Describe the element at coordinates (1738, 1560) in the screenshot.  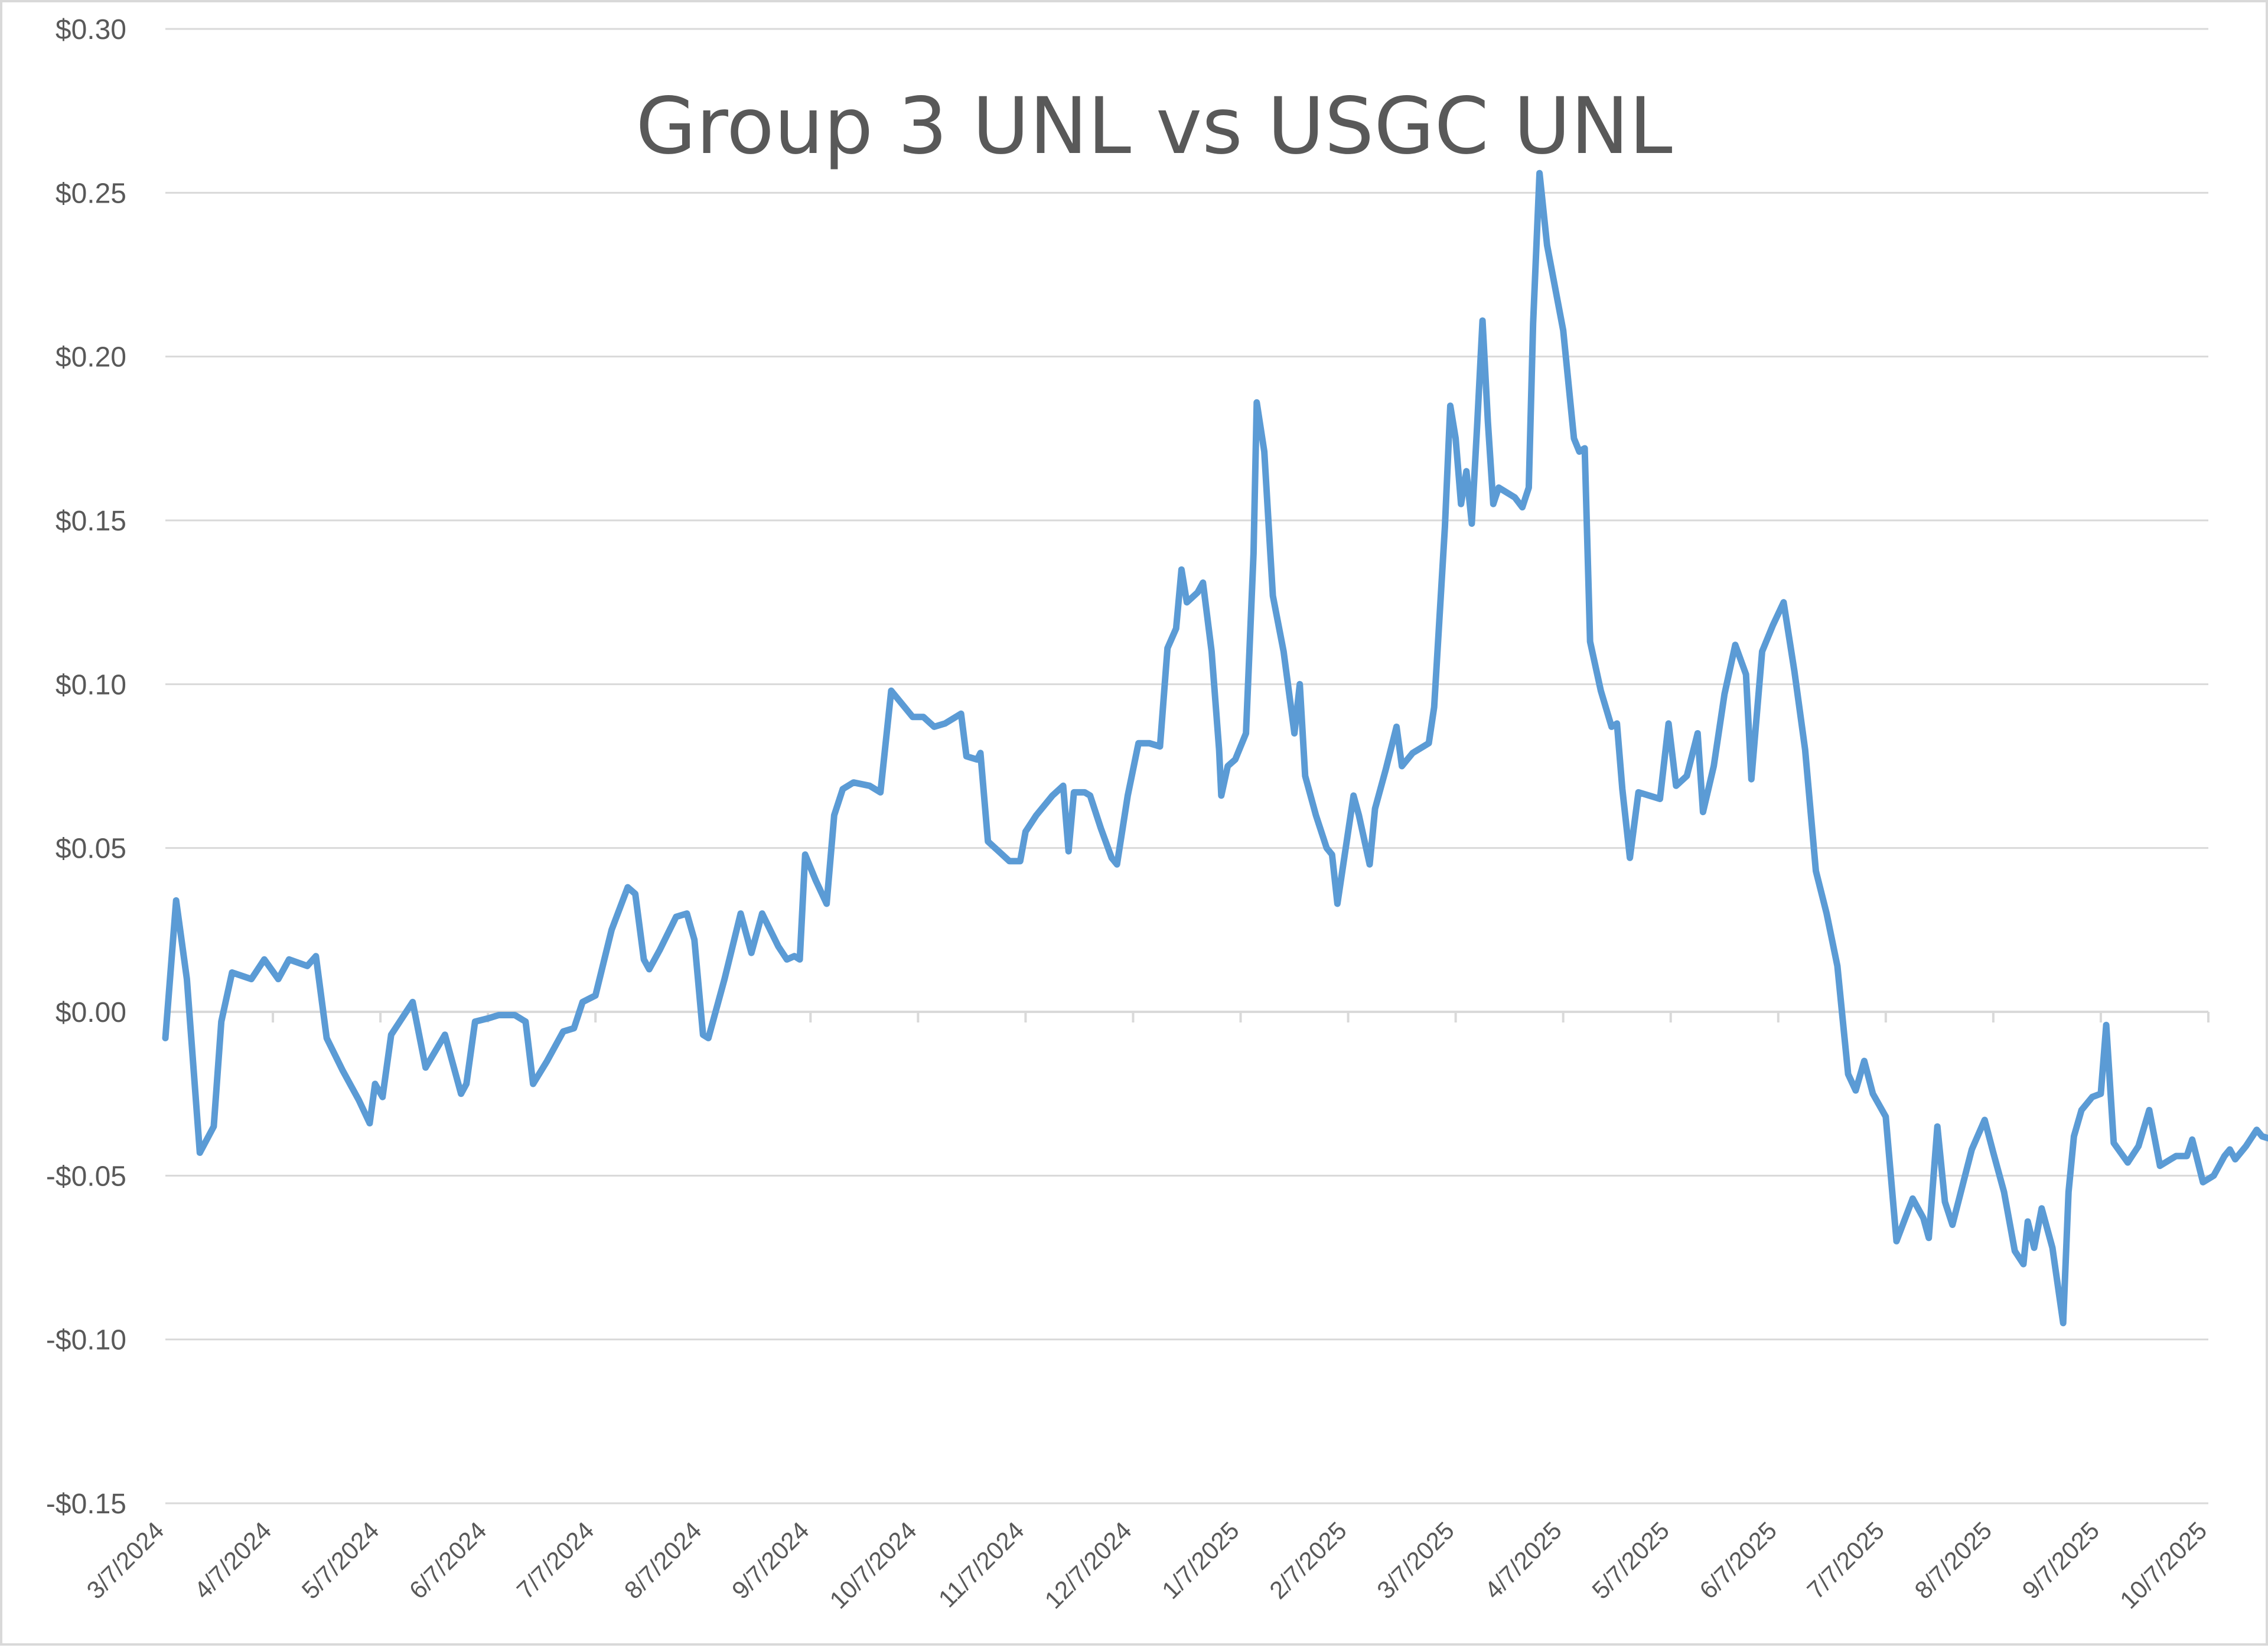
I see `x-tick-label: 6/7/2025` at that location.